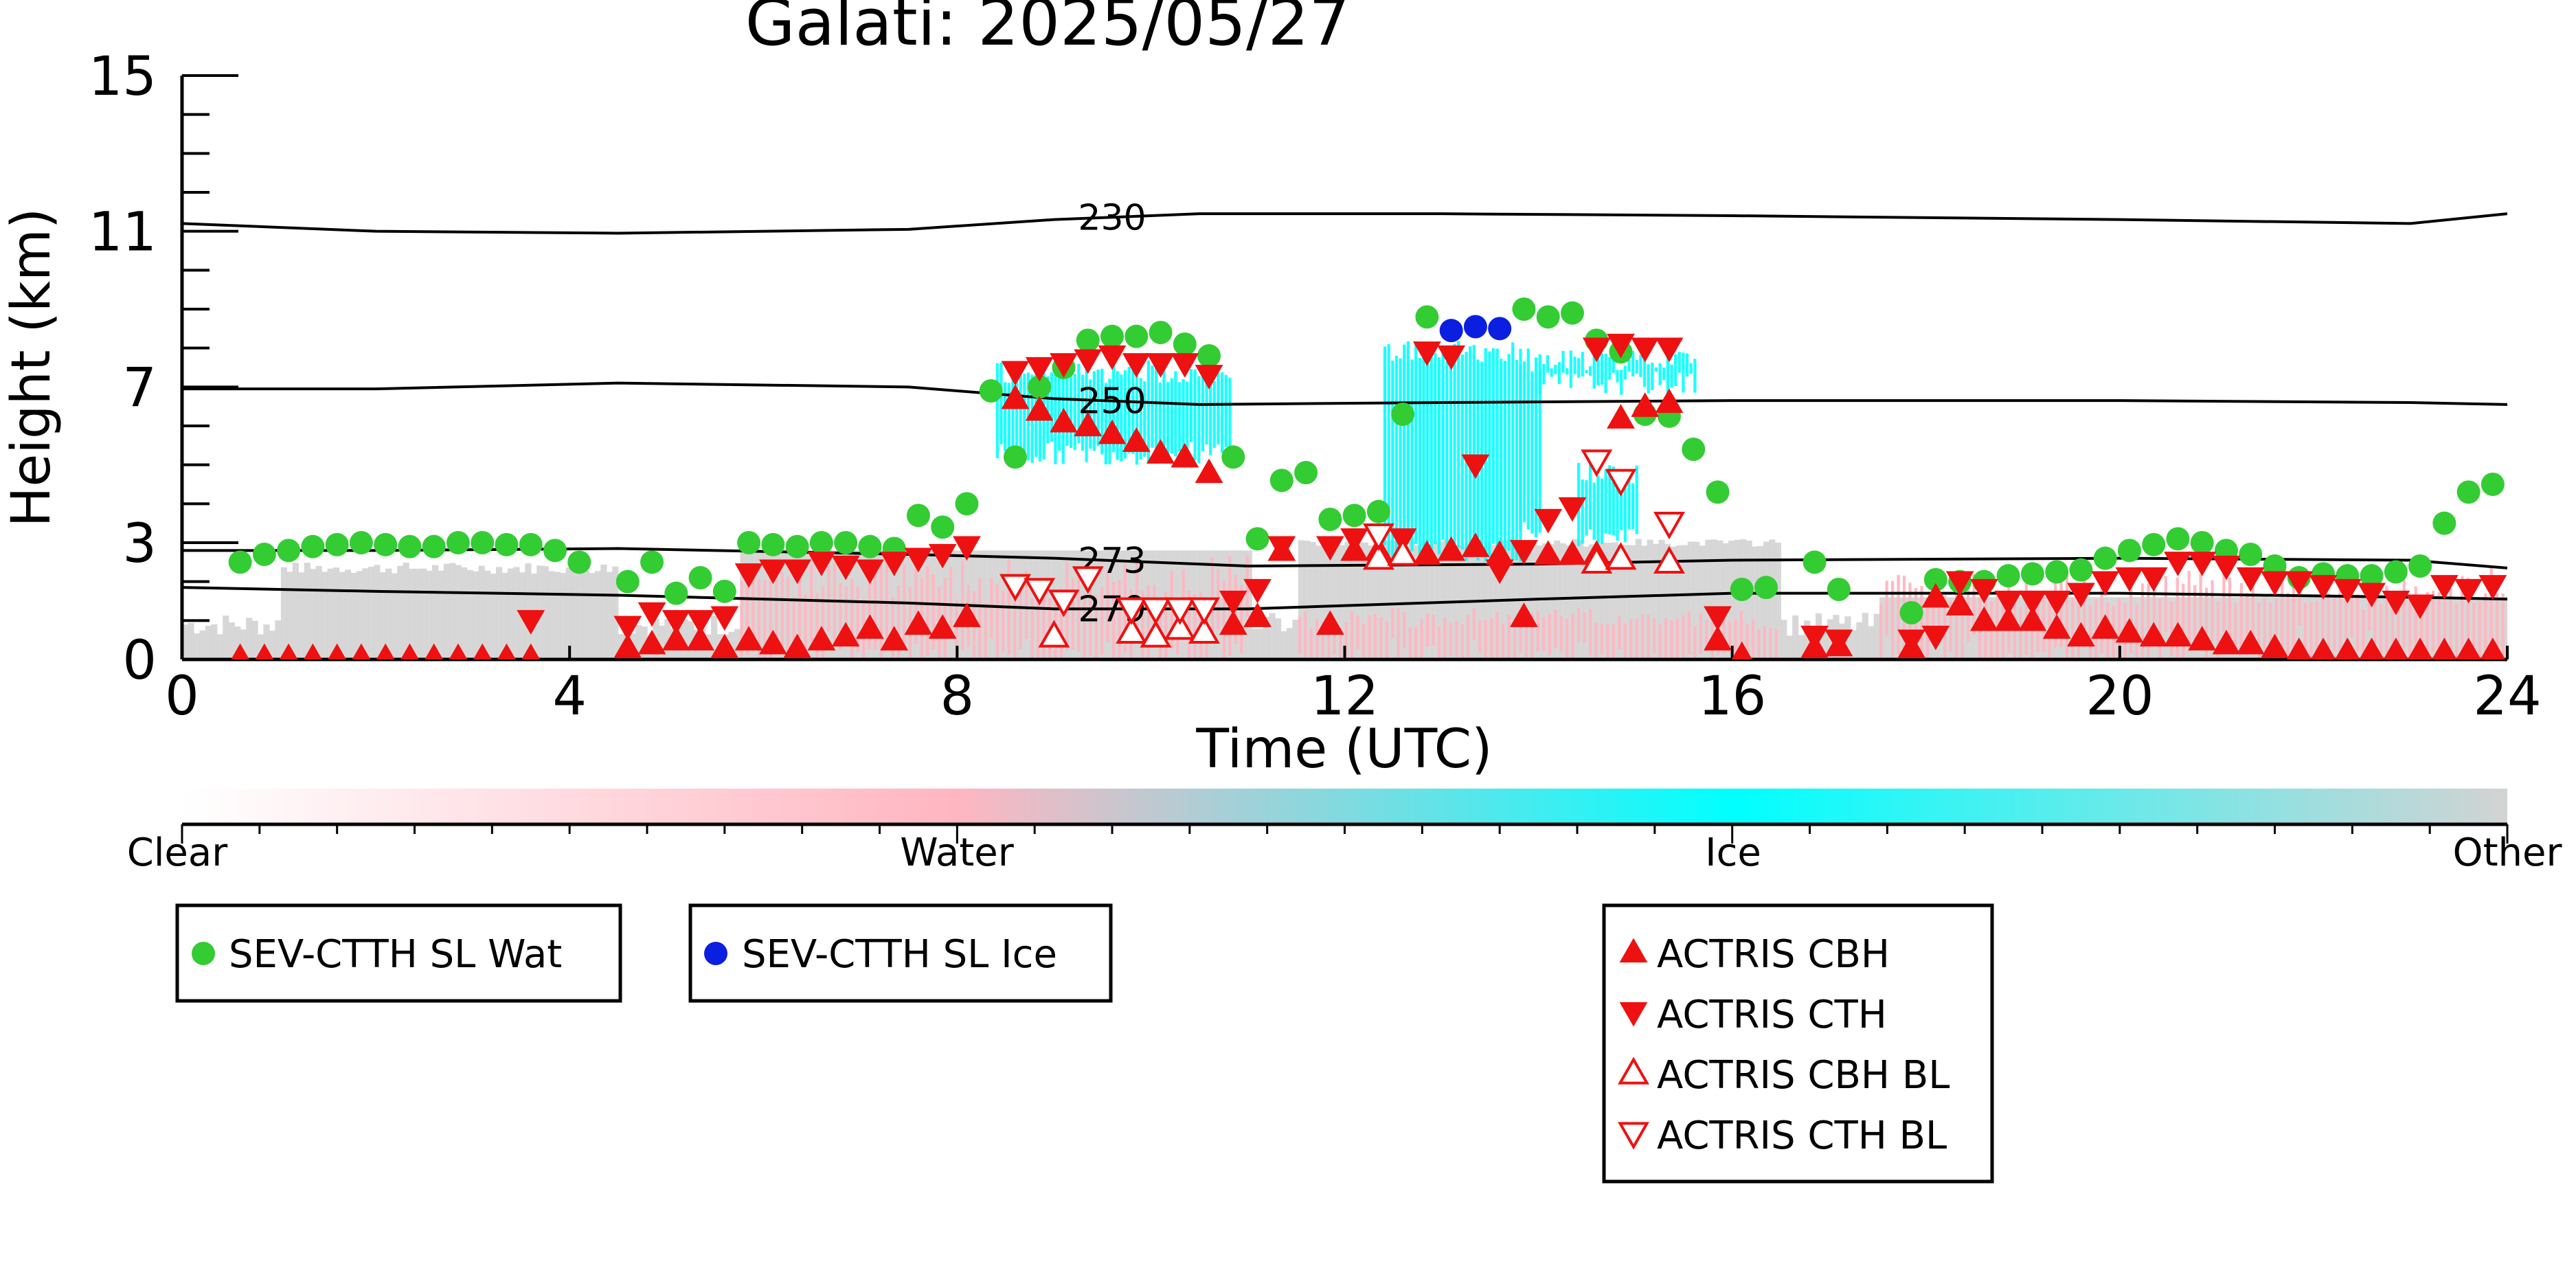 The image size is (2576, 1288). Describe the element at coordinates (957, 853) in the screenshot. I see `colorbar-label-water: Water` at that location.